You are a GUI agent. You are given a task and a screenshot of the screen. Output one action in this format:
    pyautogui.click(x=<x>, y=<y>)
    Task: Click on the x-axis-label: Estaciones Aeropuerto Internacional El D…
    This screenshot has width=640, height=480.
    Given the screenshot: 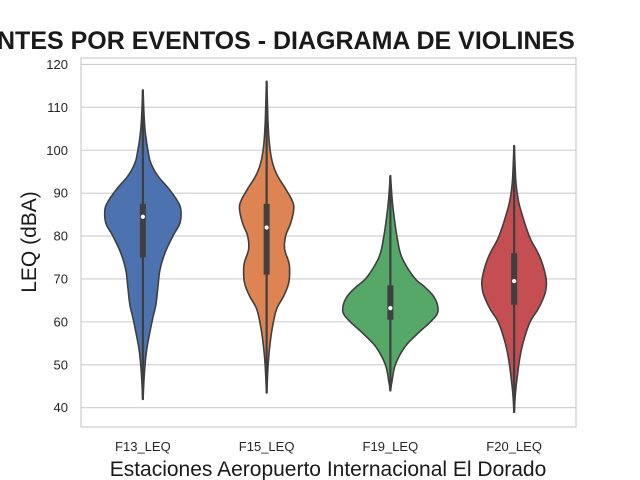 What is the action you would take?
    pyautogui.click(x=328, y=469)
    